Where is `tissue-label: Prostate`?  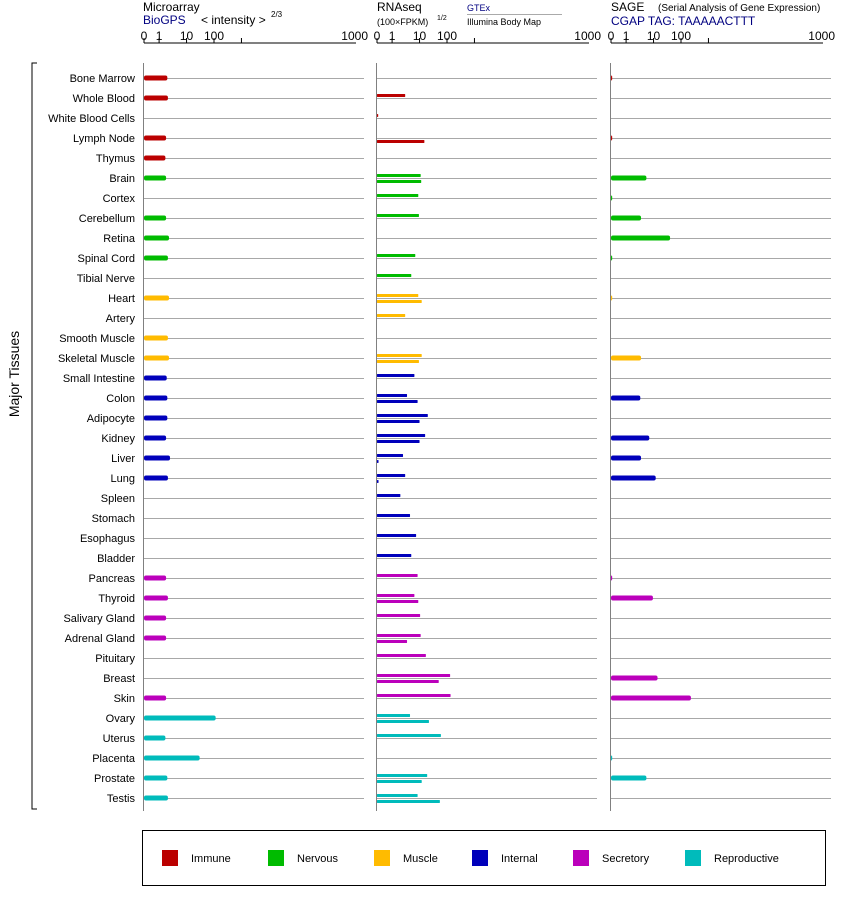 tissue-label: Prostate is located at coordinates (114, 779).